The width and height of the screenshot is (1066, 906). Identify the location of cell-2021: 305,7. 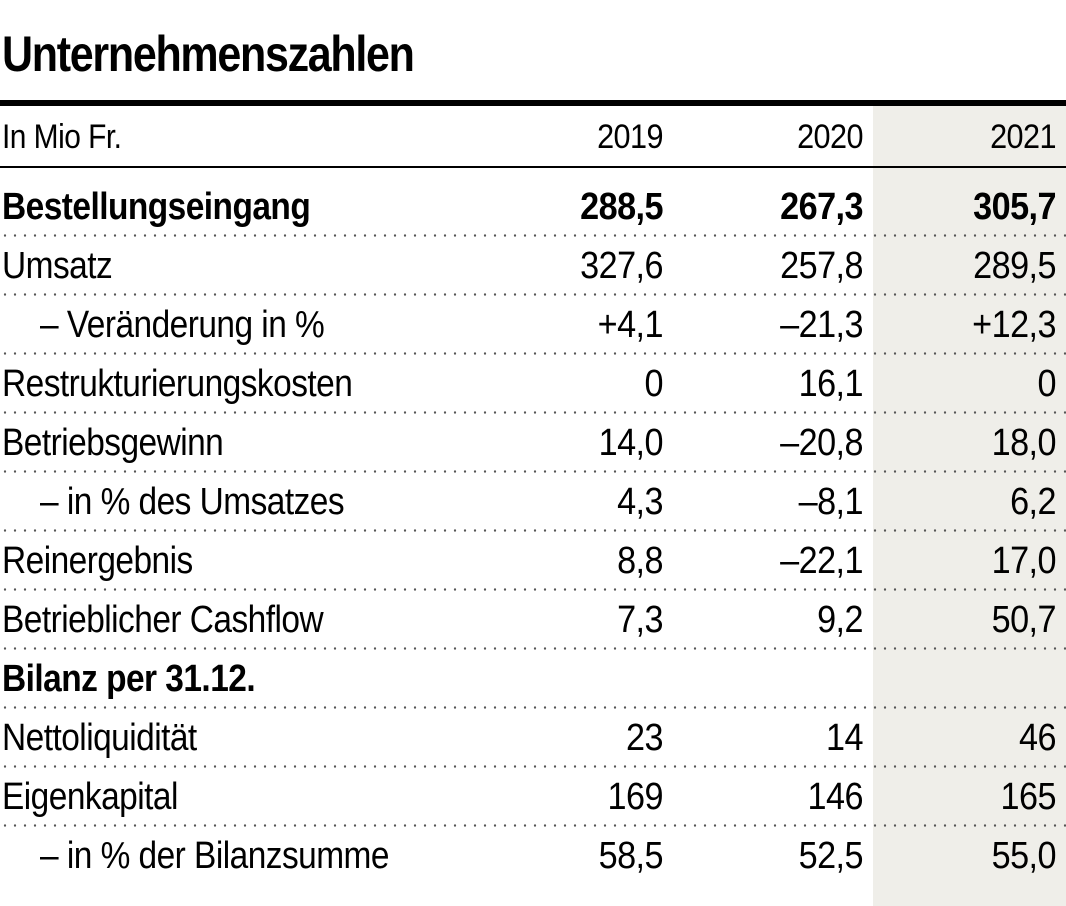
(1014, 207).